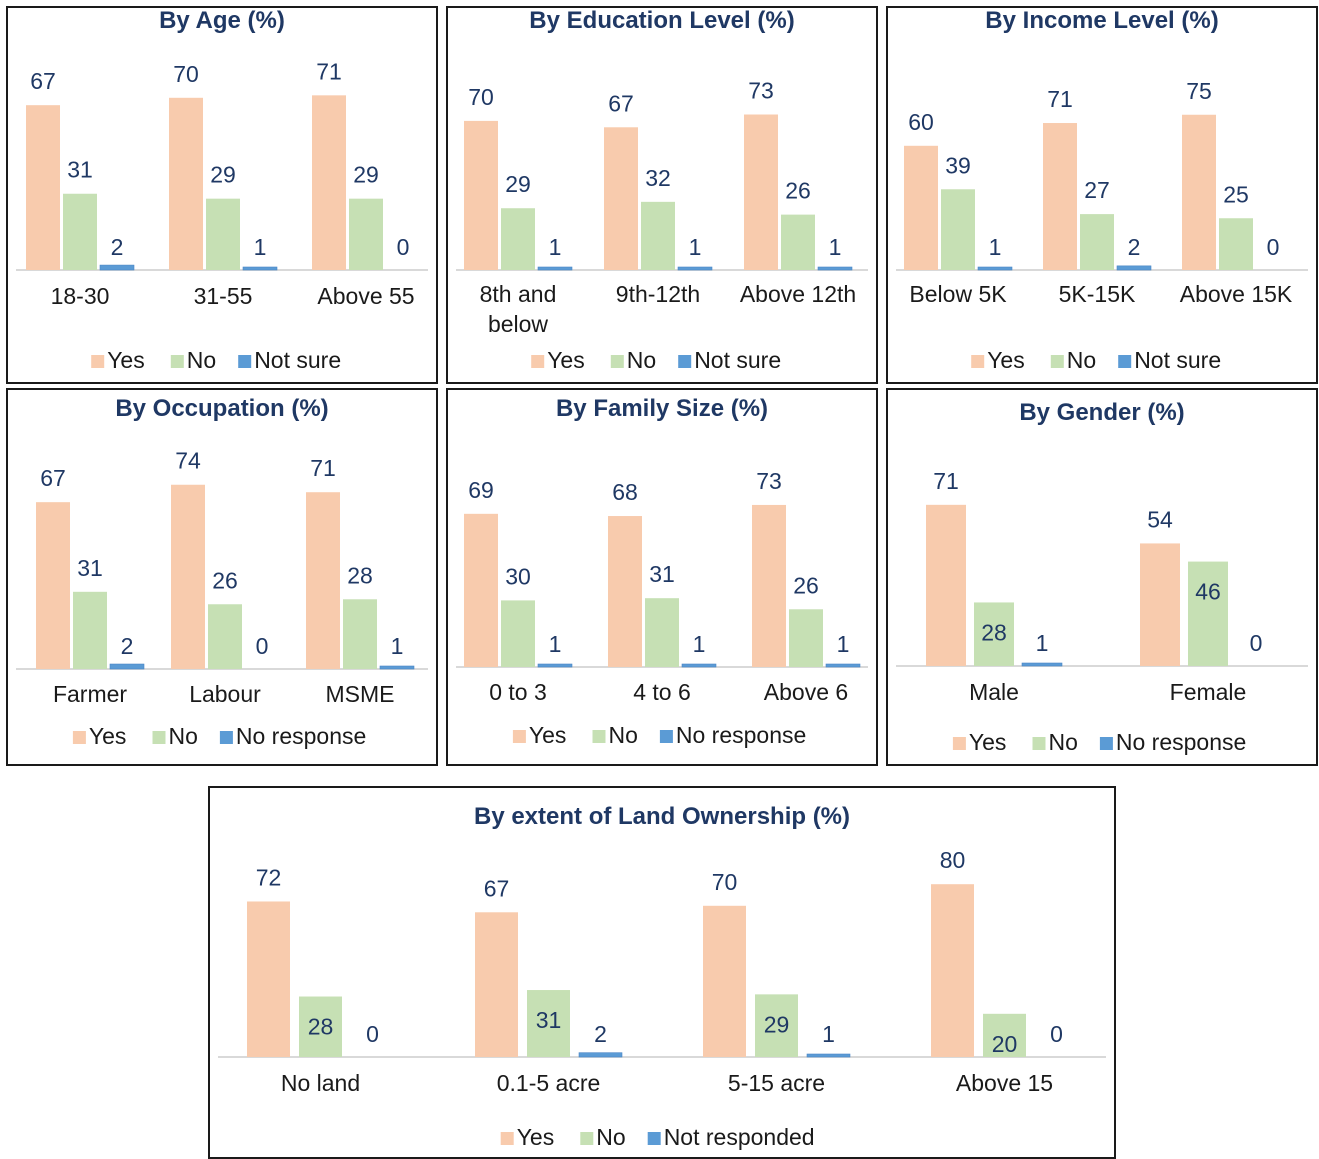  Describe the element at coordinates (301, 736) in the screenshot. I see `legend-item: No response` at that location.